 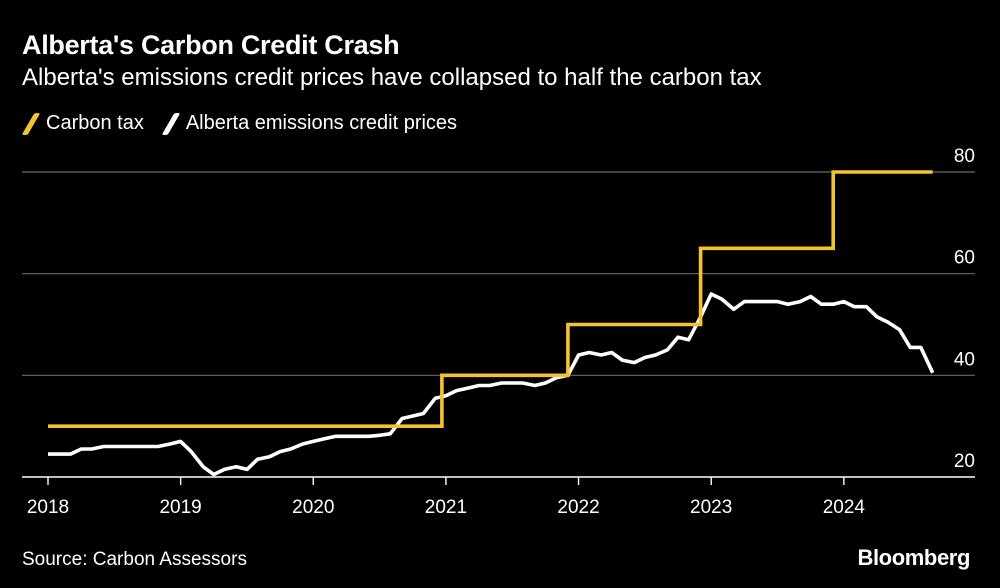 What do you see at coordinates (964, 258) in the screenshot?
I see `y-tick-label-60: 60` at bounding box center [964, 258].